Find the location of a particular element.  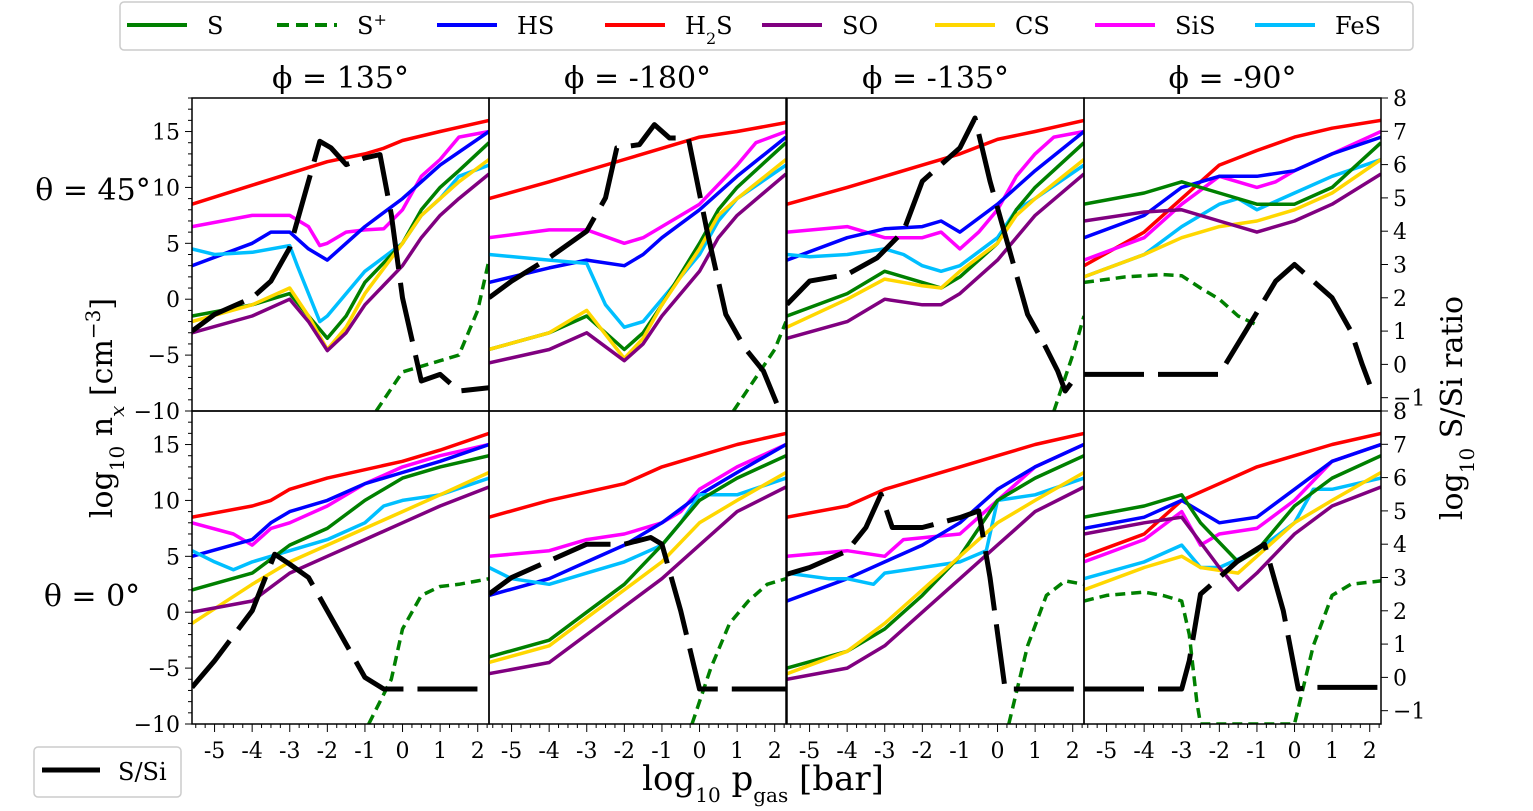

legend-label: SiS is located at coordinates (1195, 26).